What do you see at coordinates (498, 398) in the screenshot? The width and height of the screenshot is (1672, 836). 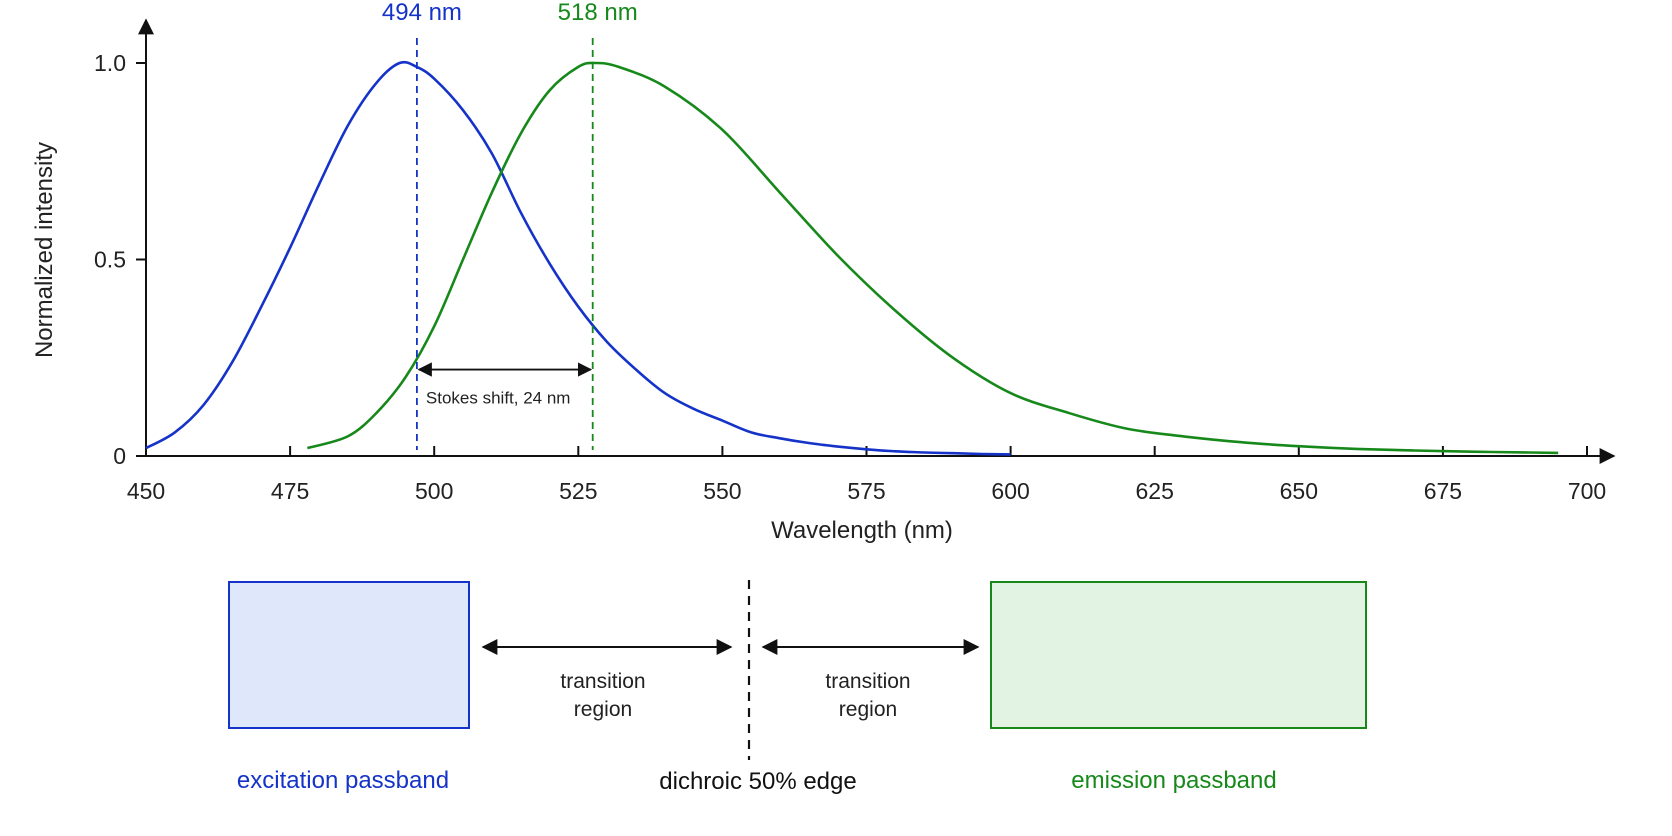 I see `stokes-shift-label: Stokes shift, 24 nm` at bounding box center [498, 398].